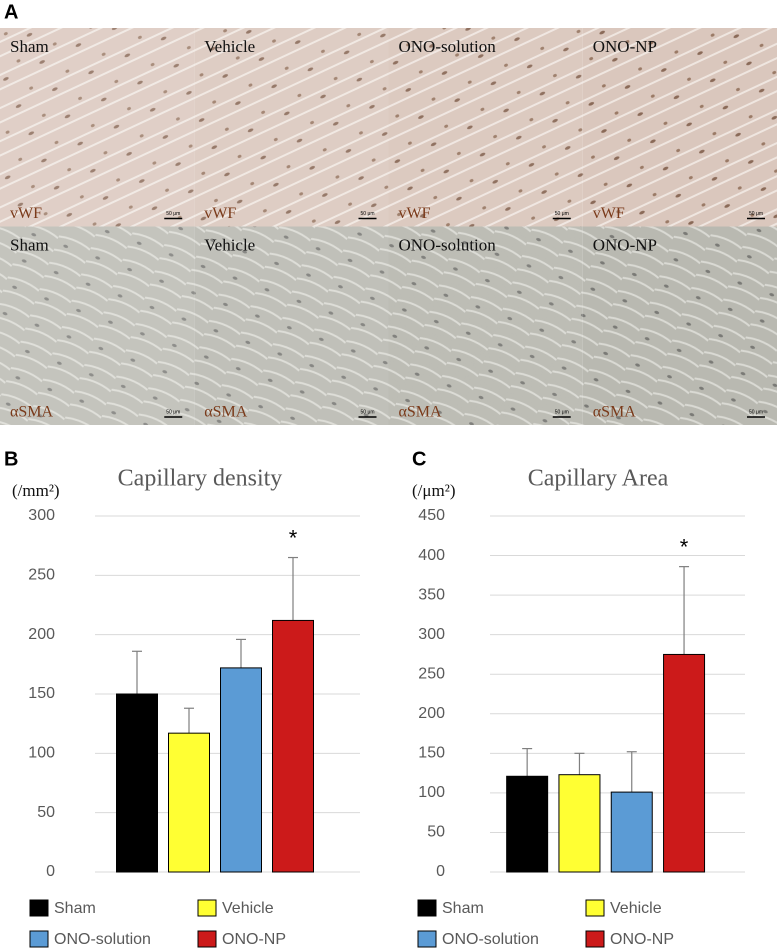  Describe the element at coordinates (200, 479) in the screenshot. I see `chart-title: Capillary density` at that location.